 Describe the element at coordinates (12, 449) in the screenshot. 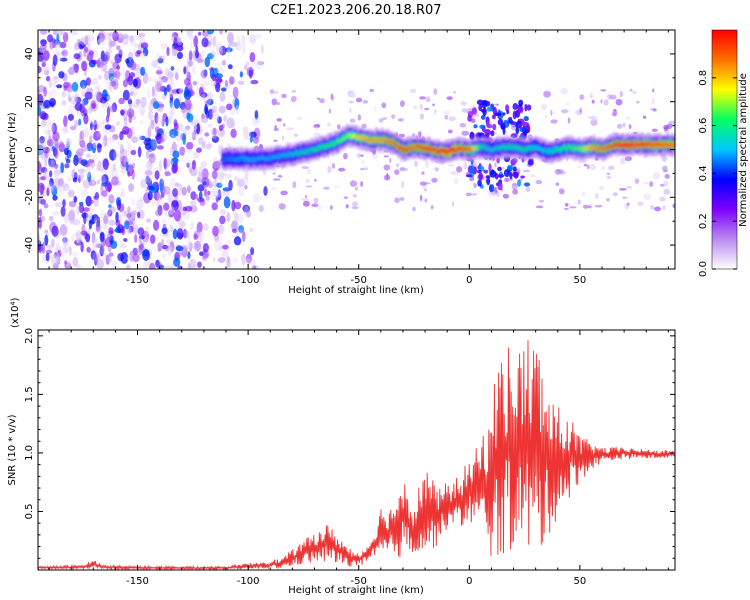

I see `snr-y-label: SNR (10 * v/v)` at that location.